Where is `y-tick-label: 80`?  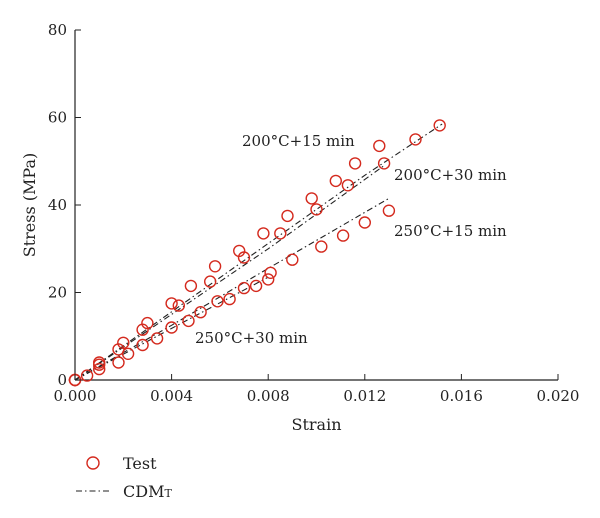 y-tick-label: 80 is located at coordinates (57, 30).